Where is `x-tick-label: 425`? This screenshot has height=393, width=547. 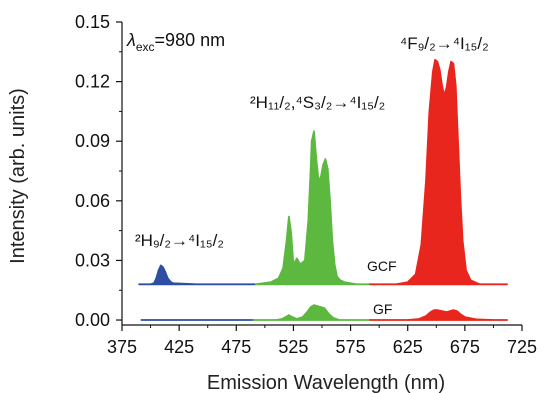
x-tick-label: 425 is located at coordinates (179, 347).